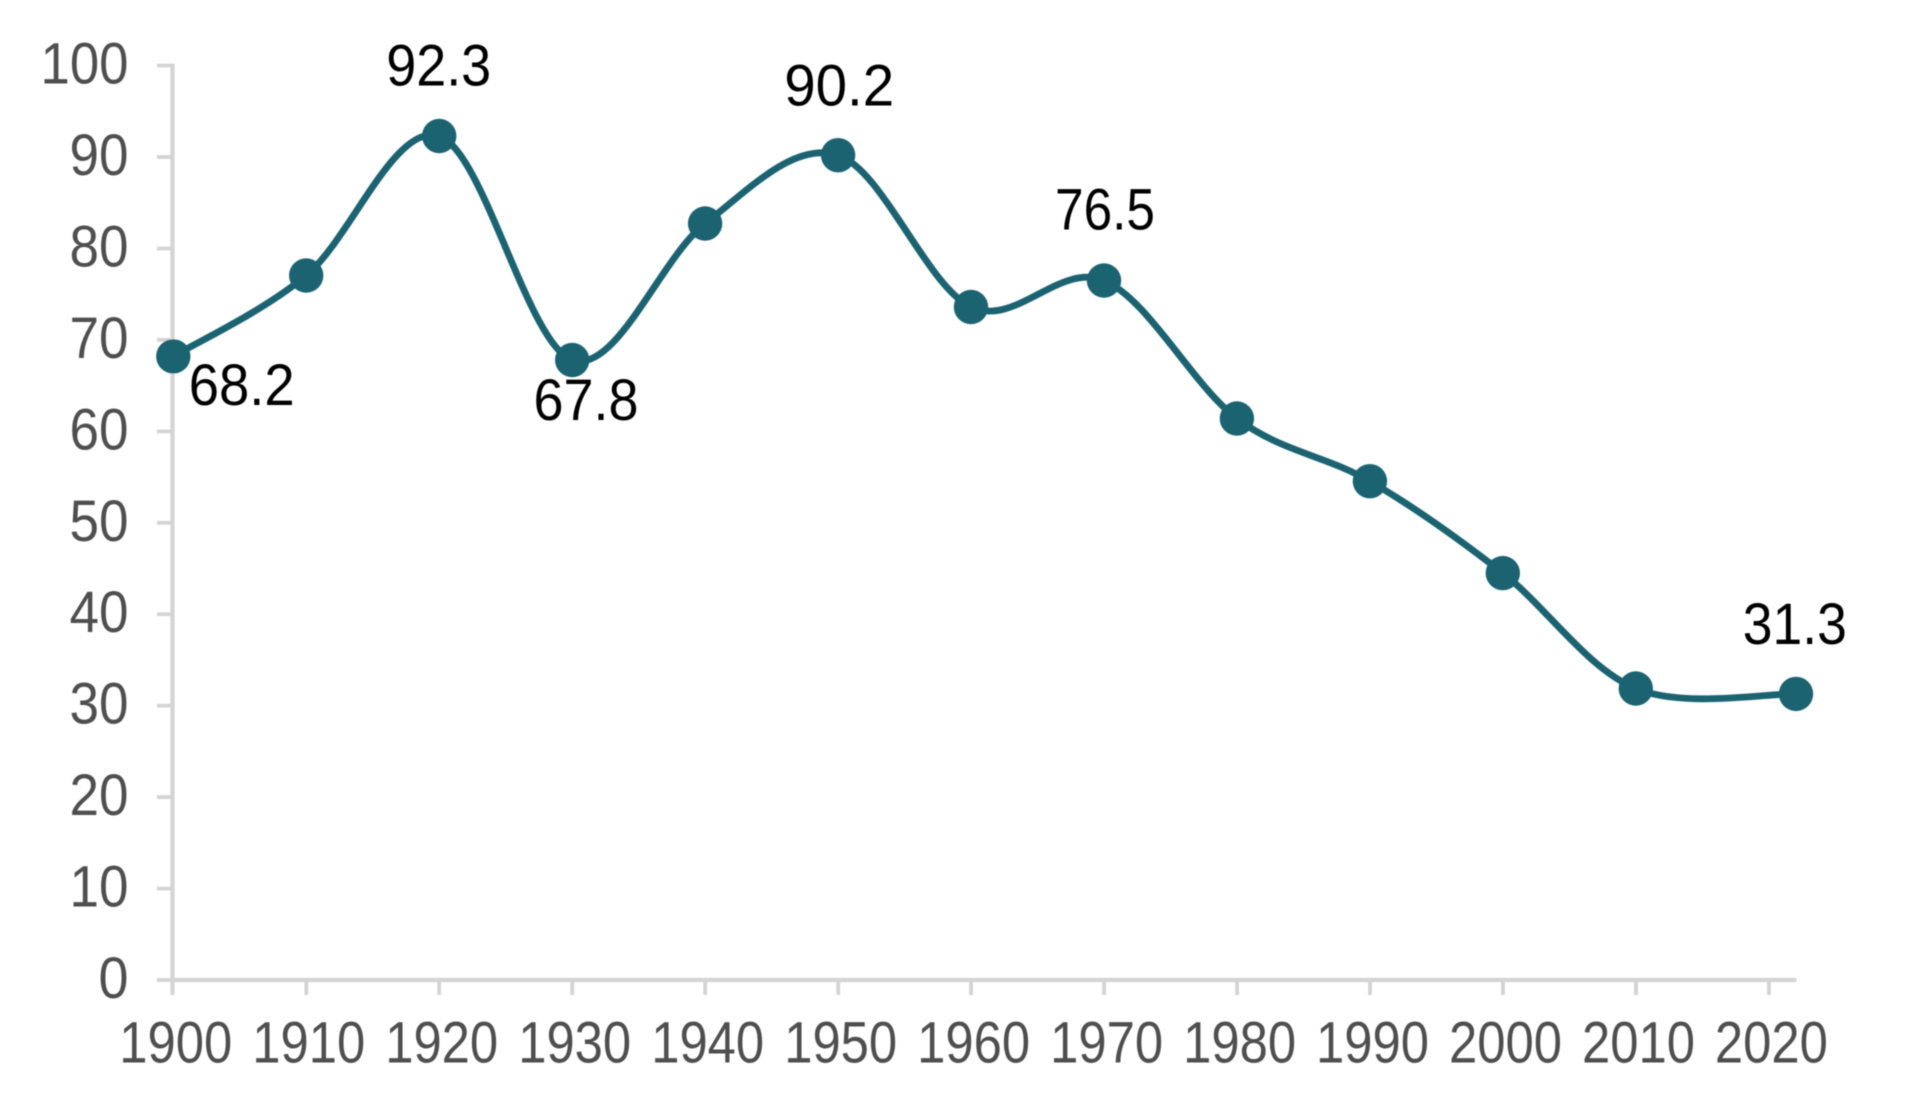  What do you see at coordinates (441, 1043) in the screenshot?
I see `svg-text: 1920` at bounding box center [441, 1043].